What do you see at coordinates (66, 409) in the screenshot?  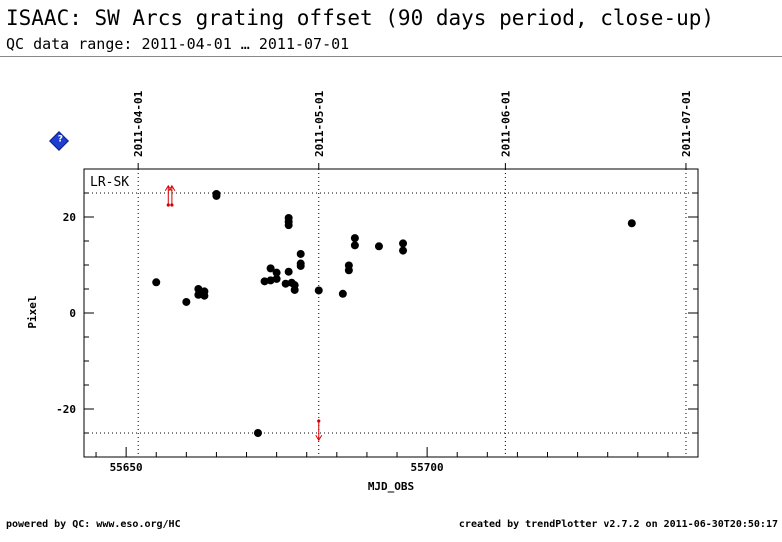 I see `y-tick-label: -20` at bounding box center [66, 409].